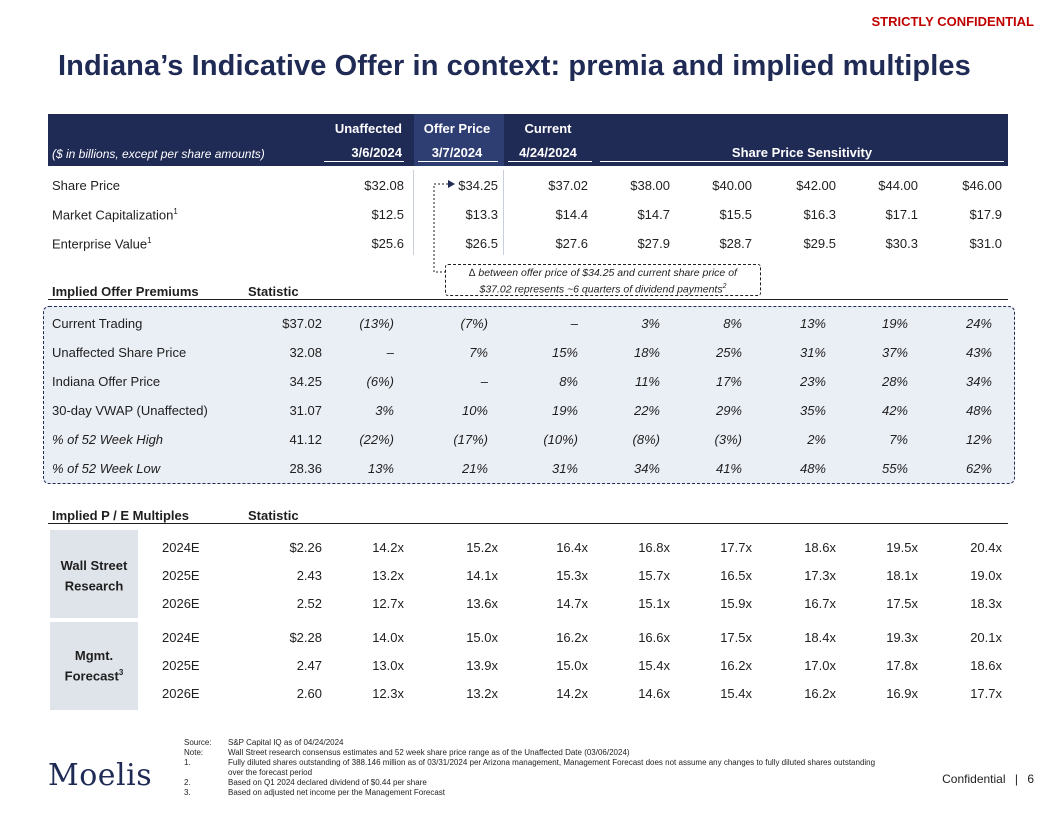  What do you see at coordinates (384, 410) in the screenshot?
I see `premium-cell: 3%` at bounding box center [384, 410].